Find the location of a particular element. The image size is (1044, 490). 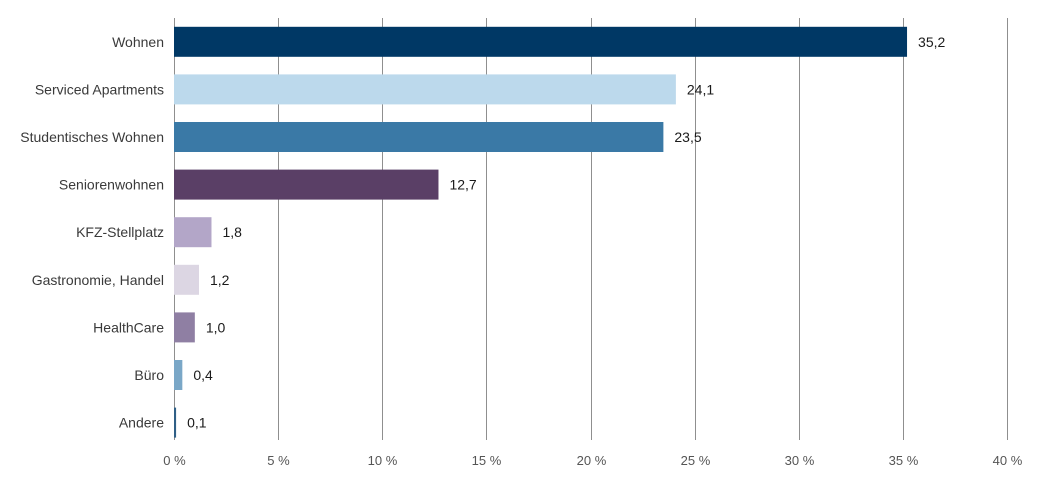

category-label: Seniorenwohnen is located at coordinates (111, 185).